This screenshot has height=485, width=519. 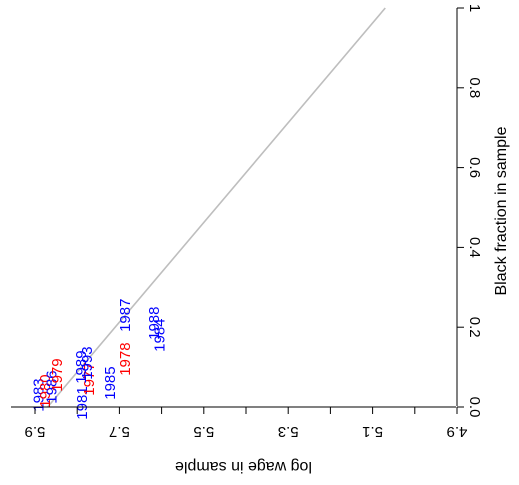 I want to click on x-tick-label: 5.3, so click(x=288, y=431).